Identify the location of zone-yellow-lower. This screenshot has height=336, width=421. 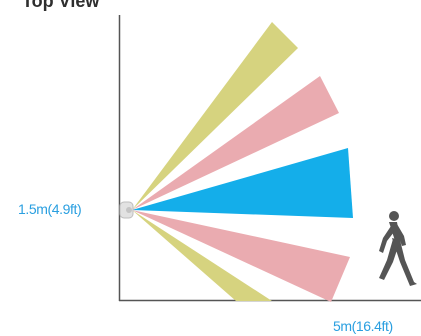
(202, 255).